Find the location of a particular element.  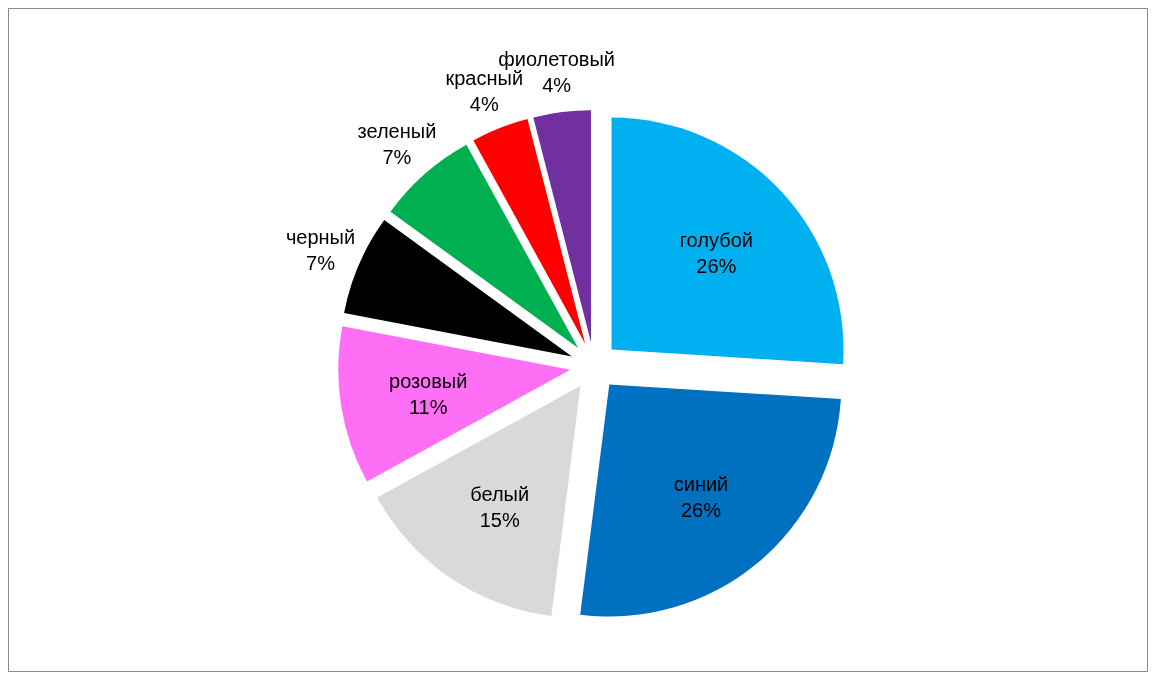

slice-label: голубой is located at coordinates (716, 240).